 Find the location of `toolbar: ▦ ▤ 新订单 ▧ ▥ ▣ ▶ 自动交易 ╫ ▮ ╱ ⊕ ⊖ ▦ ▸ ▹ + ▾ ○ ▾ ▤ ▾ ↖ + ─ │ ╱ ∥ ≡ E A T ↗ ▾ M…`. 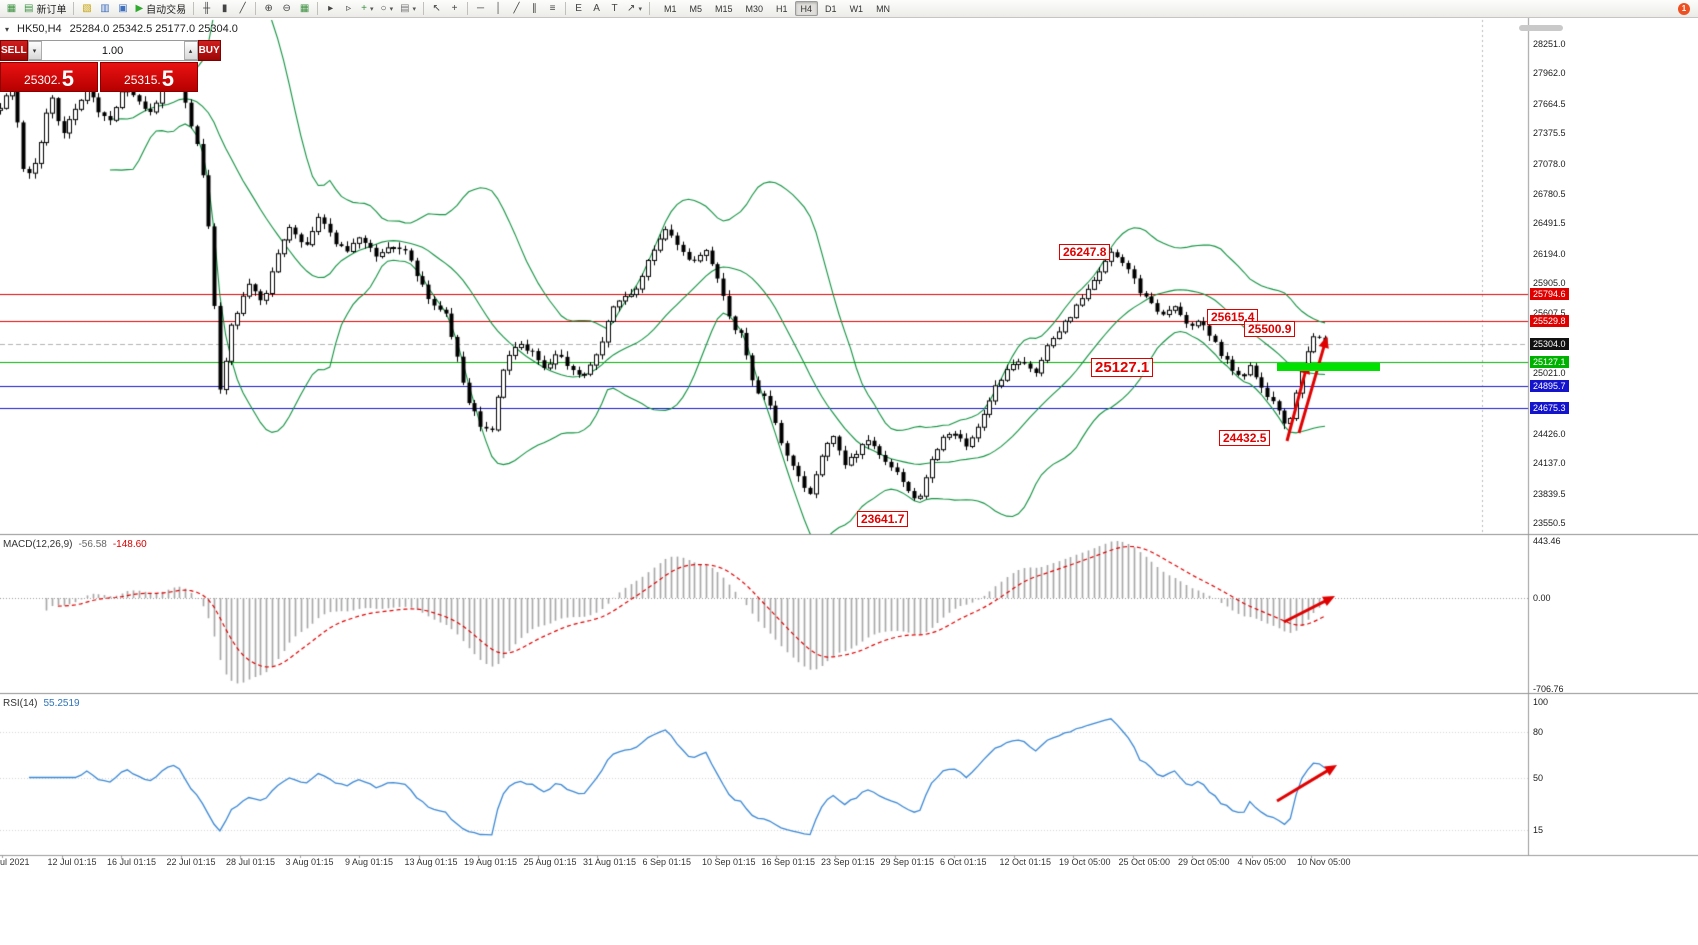

toolbar: ▦ ▤ 新订单 ▧ ▥ ▣ ▶ 自动交易 ╫ ▮ ╱ ⊕ ⊖ ▦ ▸ ▹ + ▾ ○ ▾ ▤ ▾ ↖ + ─ │ ╱ ∥ ≡ E A T ↗ ▾ M… is located at coordinates (849, 9).